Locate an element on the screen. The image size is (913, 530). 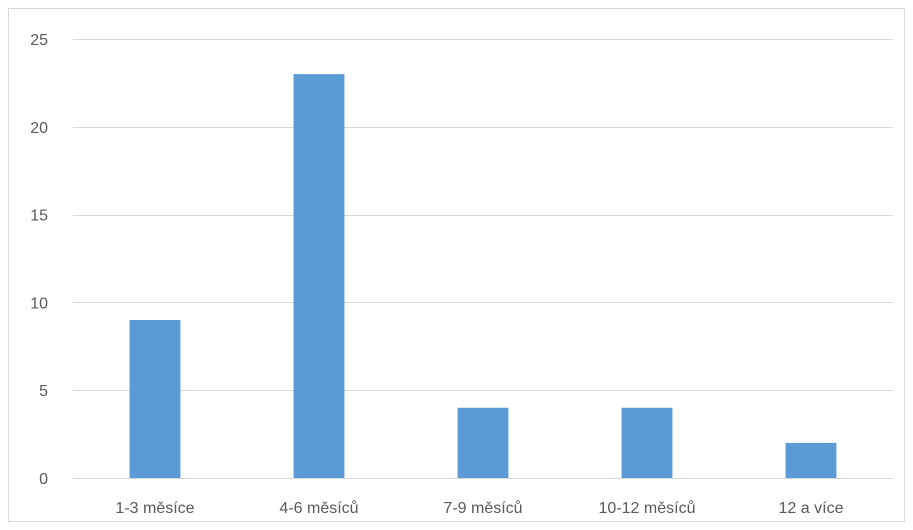
x-tick-label: 10-12 měsíců is located at coordinates (647, 508).